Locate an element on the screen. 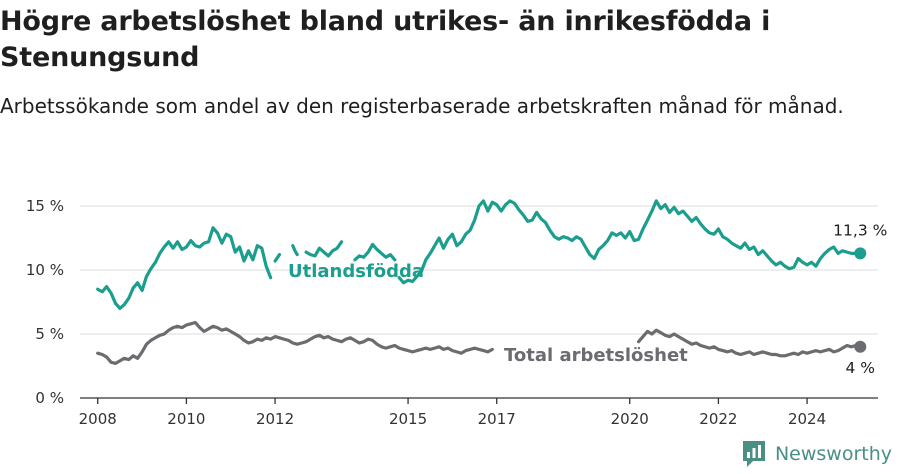 The width and height of the screenshot is (900, 474). newsworthy-logo-icon is located at coordinates (753, 454).